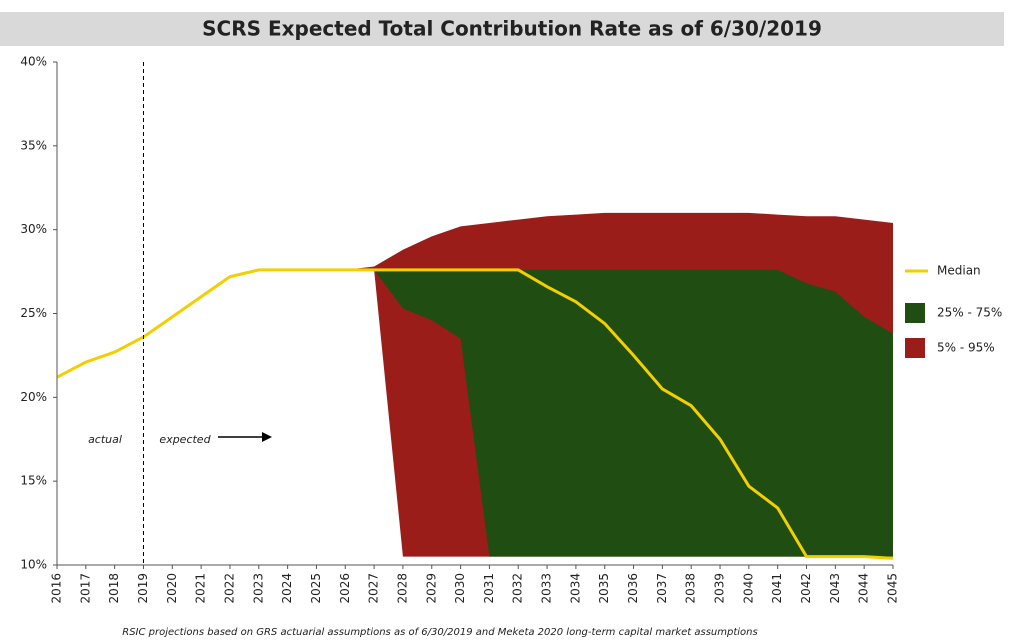 The height and width of the screenshot is (641, 1024). I want to click on x-tick-label: 2034, so click(575, 588).